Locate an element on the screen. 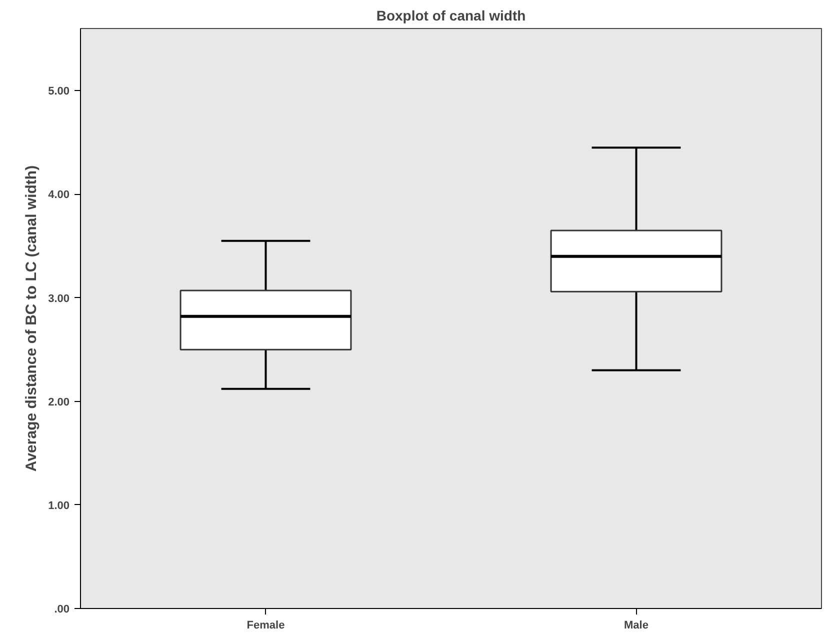 This screenshot has height=634, width=826. chart-title: Boxplot of canal width is located at coordinates (451, 16).